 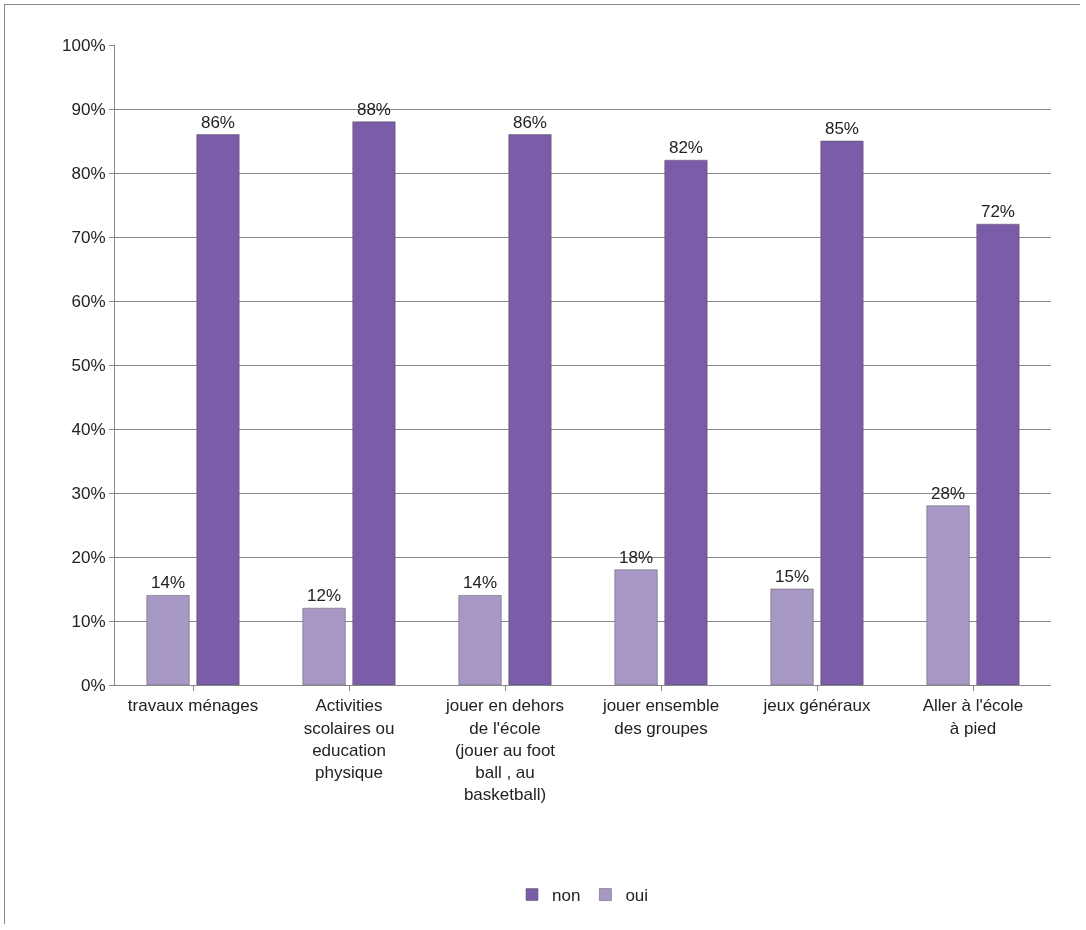 I want to click on y-tick-label: 70%, so click(x=88, y=237).